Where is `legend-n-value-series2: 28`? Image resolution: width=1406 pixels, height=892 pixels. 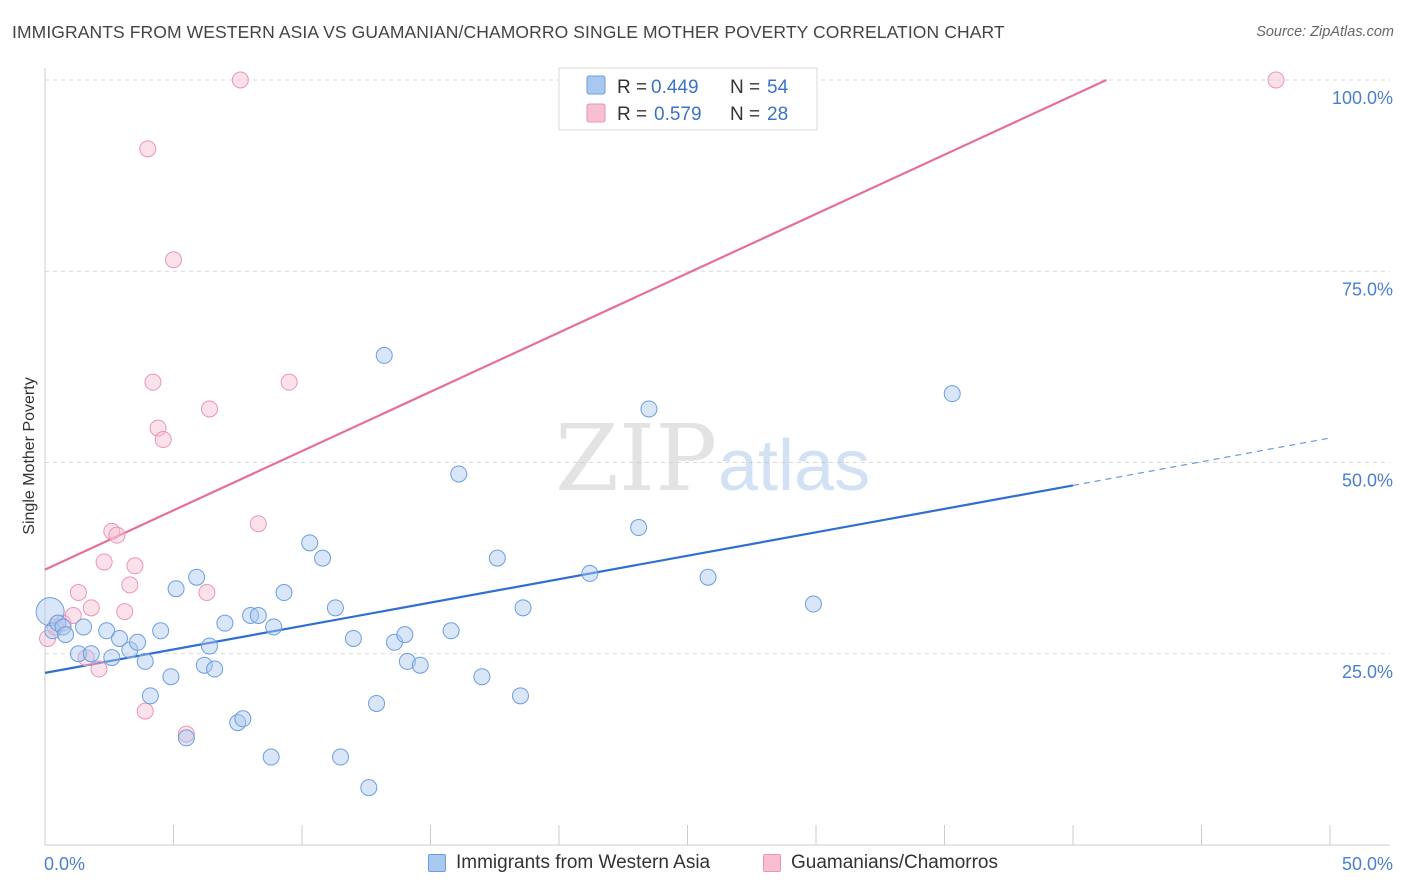 legend-n-value-series2: 28 is located at coordinates (777, 114).